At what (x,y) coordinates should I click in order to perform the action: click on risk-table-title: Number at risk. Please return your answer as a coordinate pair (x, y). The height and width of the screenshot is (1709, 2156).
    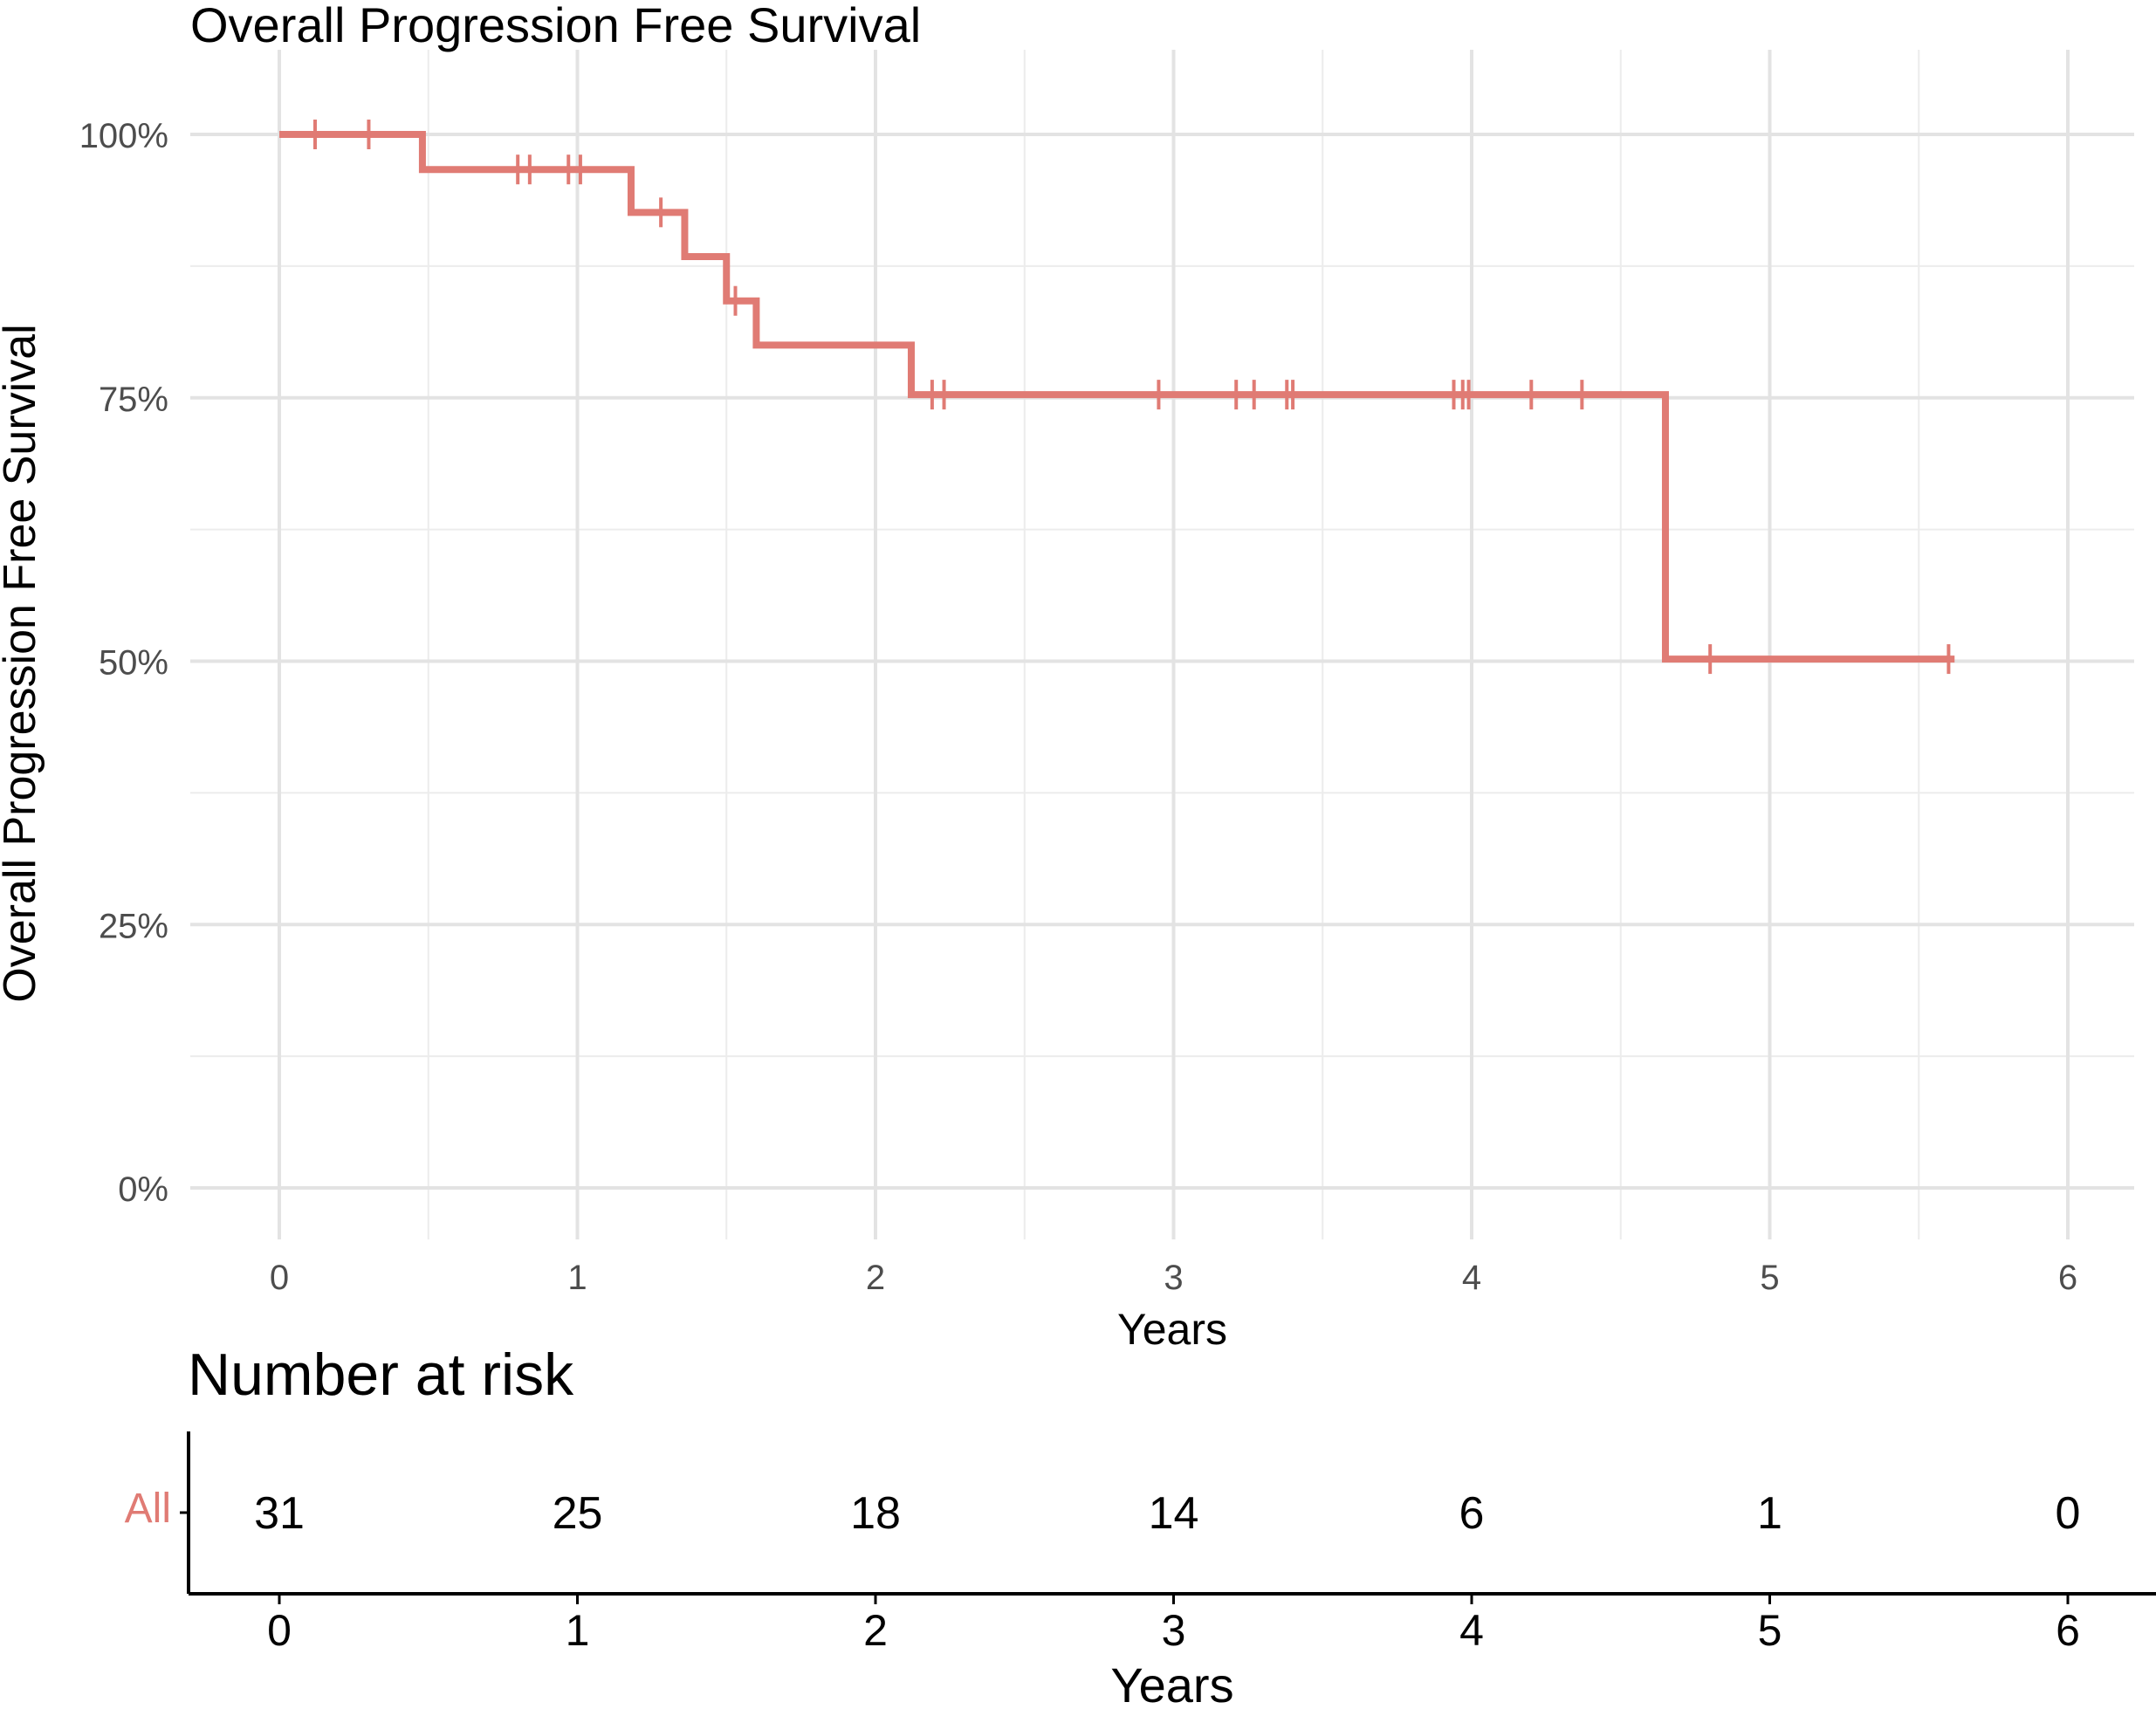
    Looking at the image, I should click on (381, 1375).